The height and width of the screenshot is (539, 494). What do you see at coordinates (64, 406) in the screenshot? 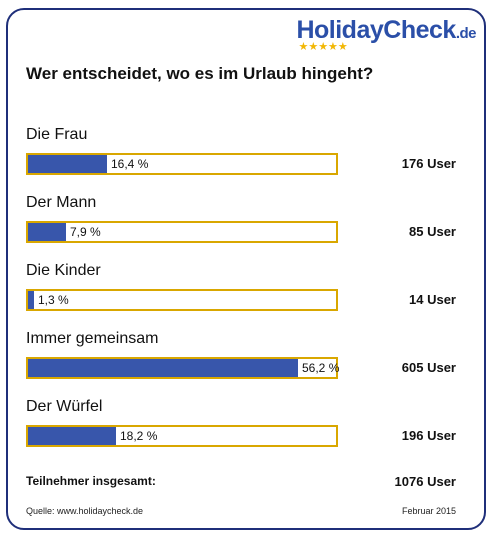
I see `category-label: Der Würfel` at bounding box center [64, 406].